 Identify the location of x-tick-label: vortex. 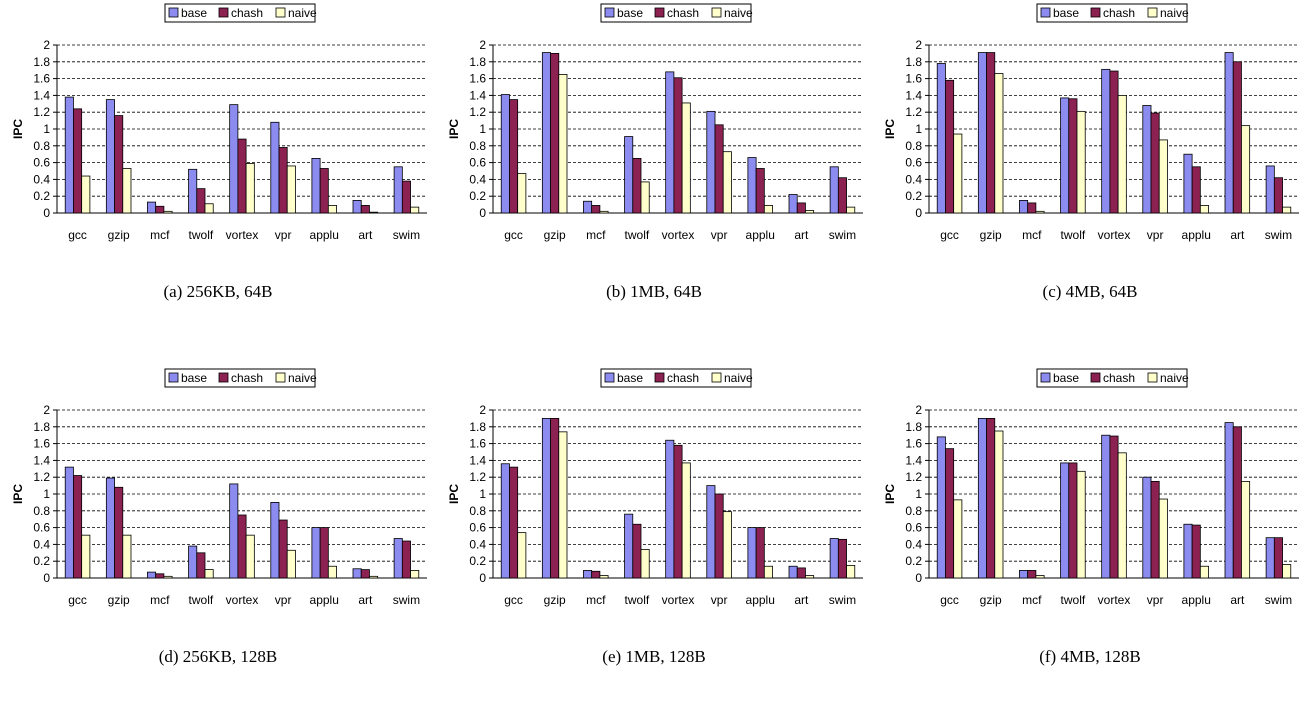
(1114, 235).